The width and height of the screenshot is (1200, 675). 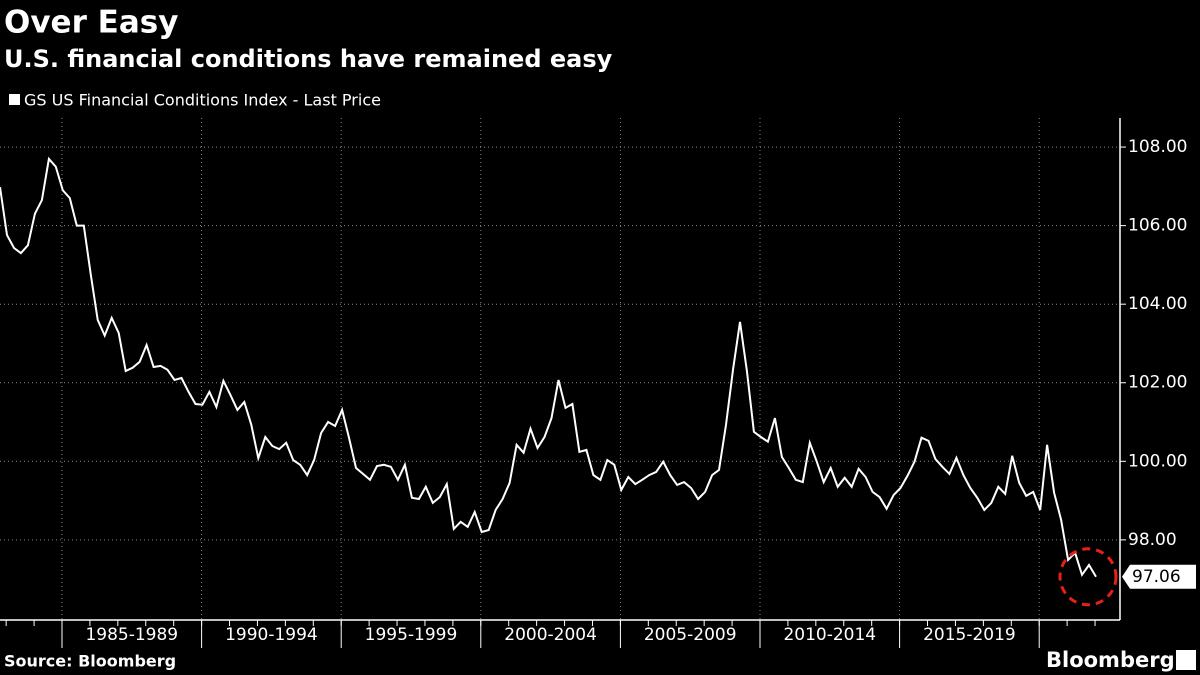 What do you see at coordinates (90, 661) in the screenshot?
I see `source: Source: Bloomberg` at bounding box center [90, 661].